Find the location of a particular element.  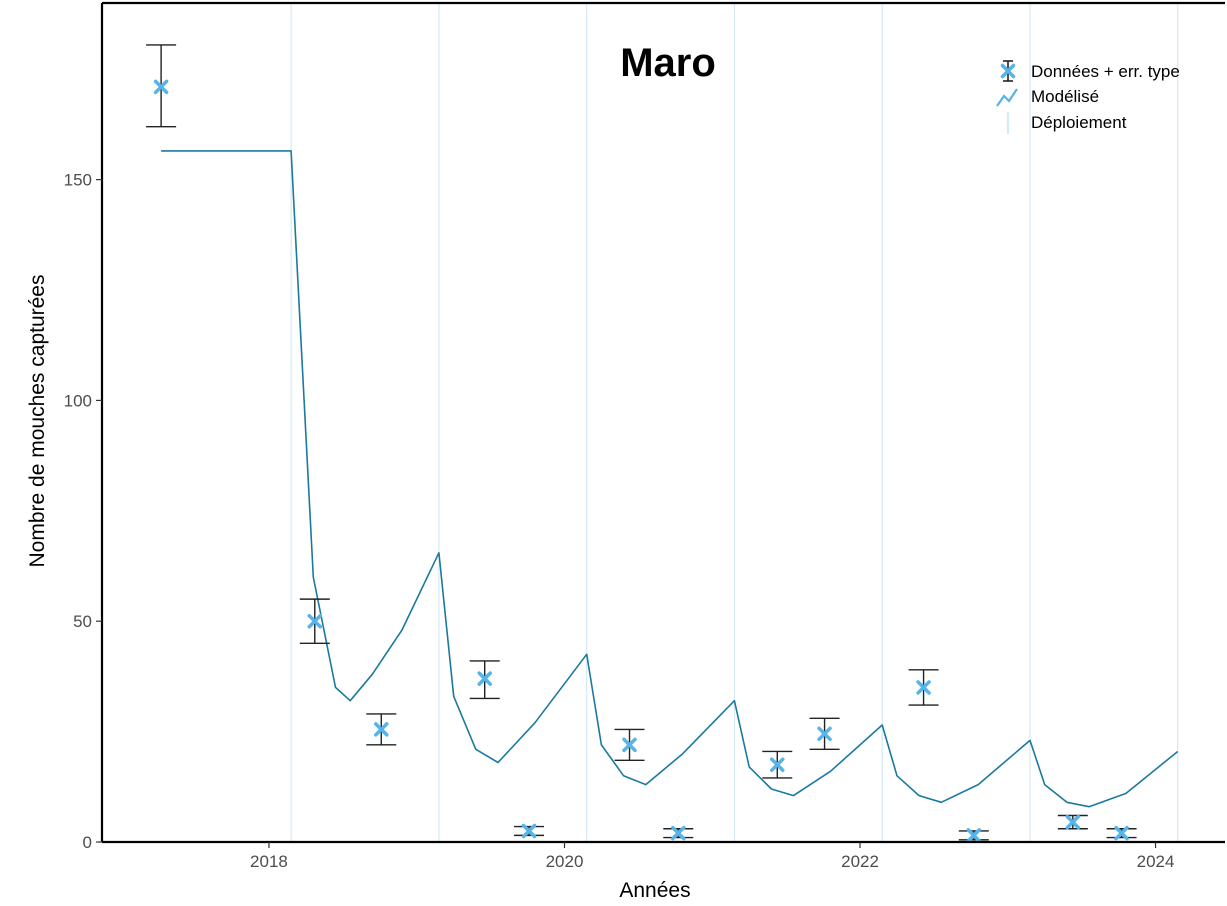

legend-label-deployment: Déploiement is located at coordinates (1079, 122).